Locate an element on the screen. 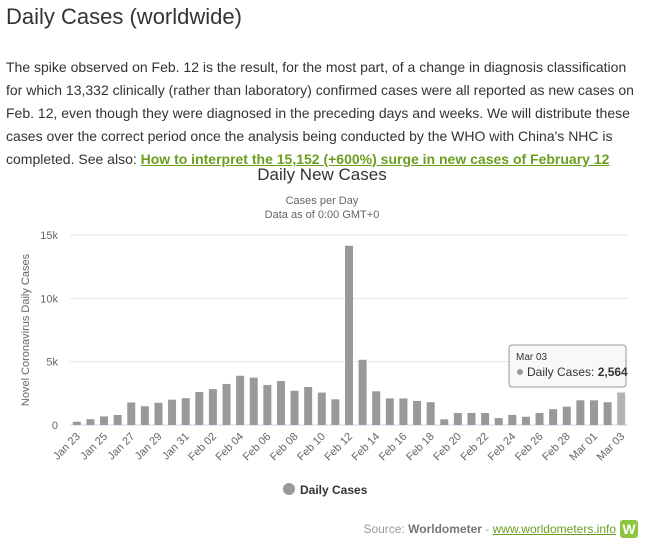 This screenshot has height=546, width=650. y-tick-label: 5k is located at coordinates (52, 363).